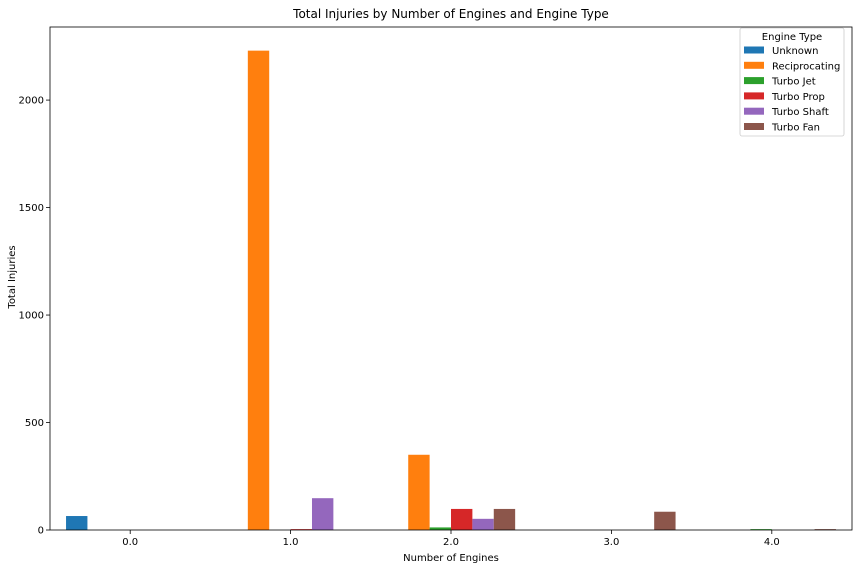 Image resolution: width=856 pixels, height=568 pixels. What do you see at coordinates (12, 277) in the screenshot?
I see `y-axis-label: Total Injuries` at bounding box center [12, 277].